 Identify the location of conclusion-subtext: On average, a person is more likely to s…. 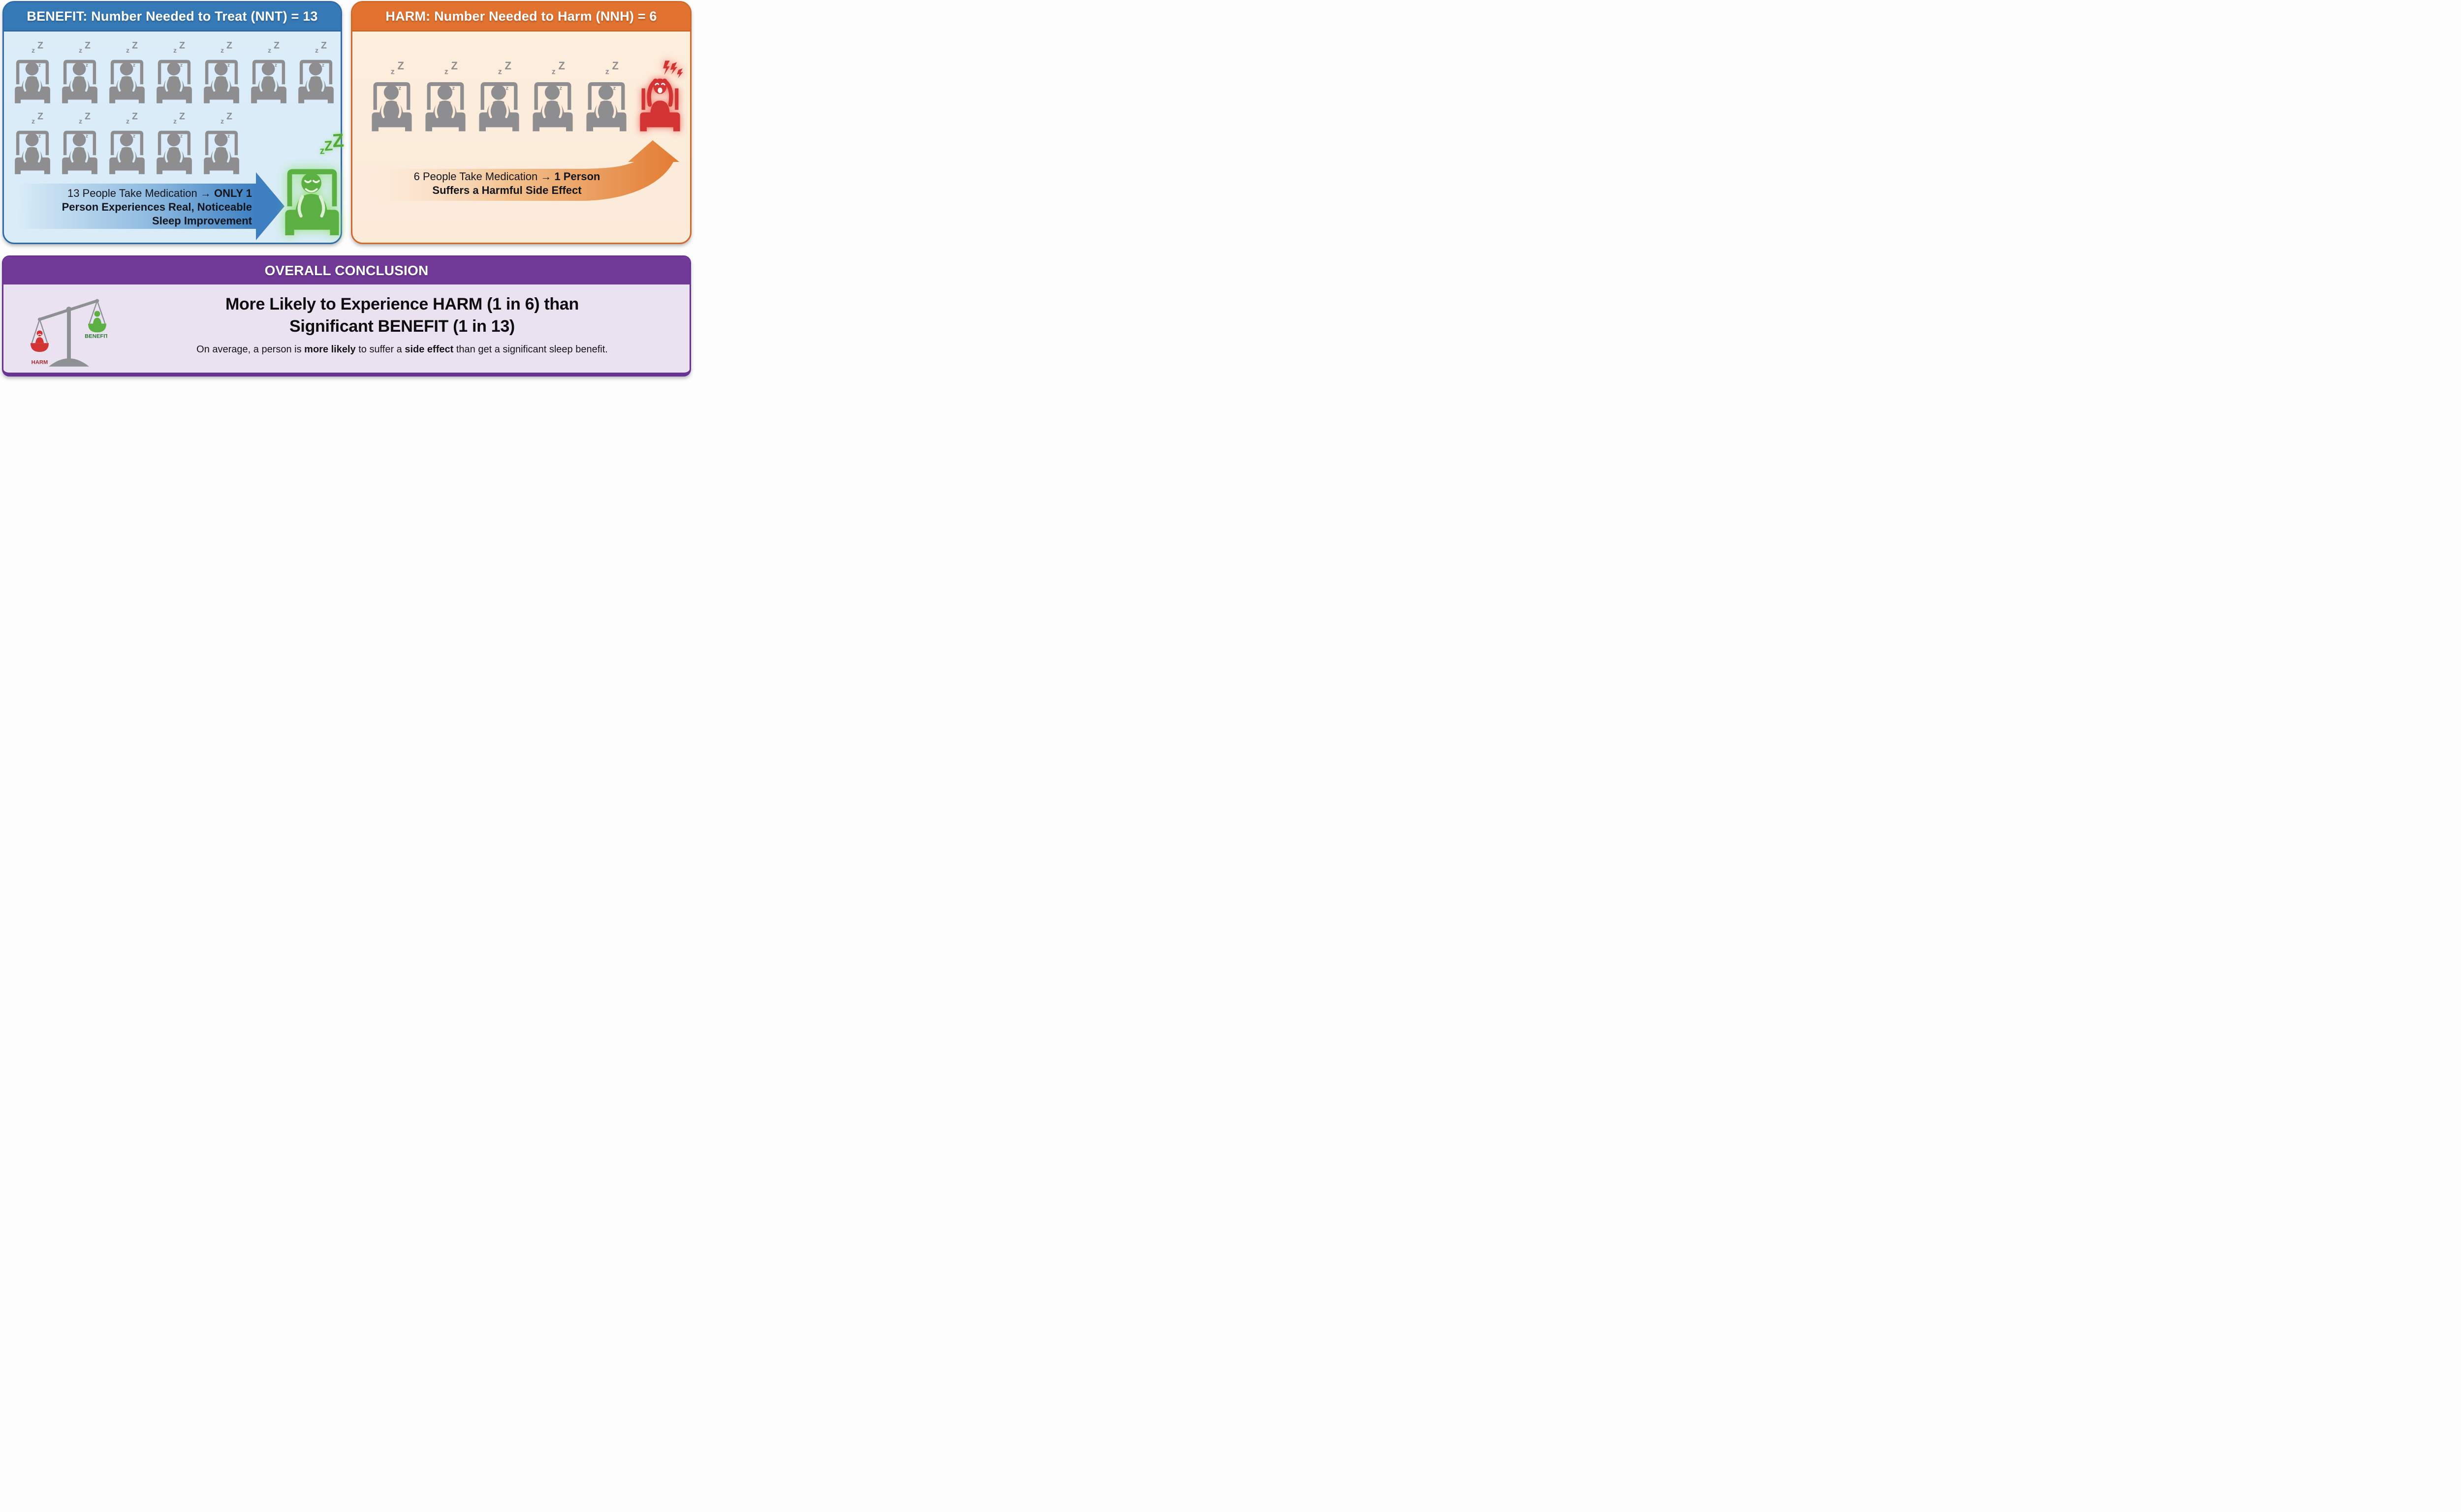
(402, 349).